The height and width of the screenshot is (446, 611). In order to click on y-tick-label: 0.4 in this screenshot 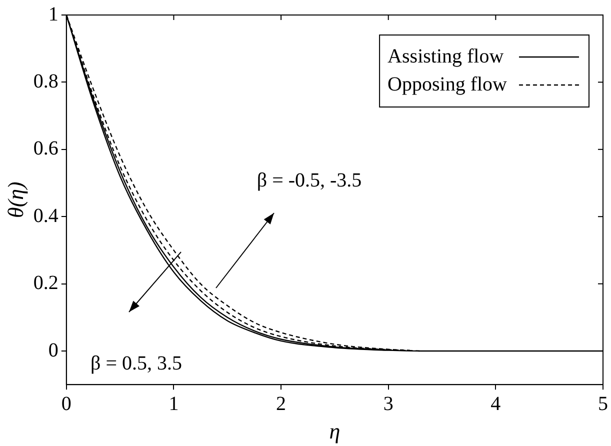, I will do `click(45, 215)`.